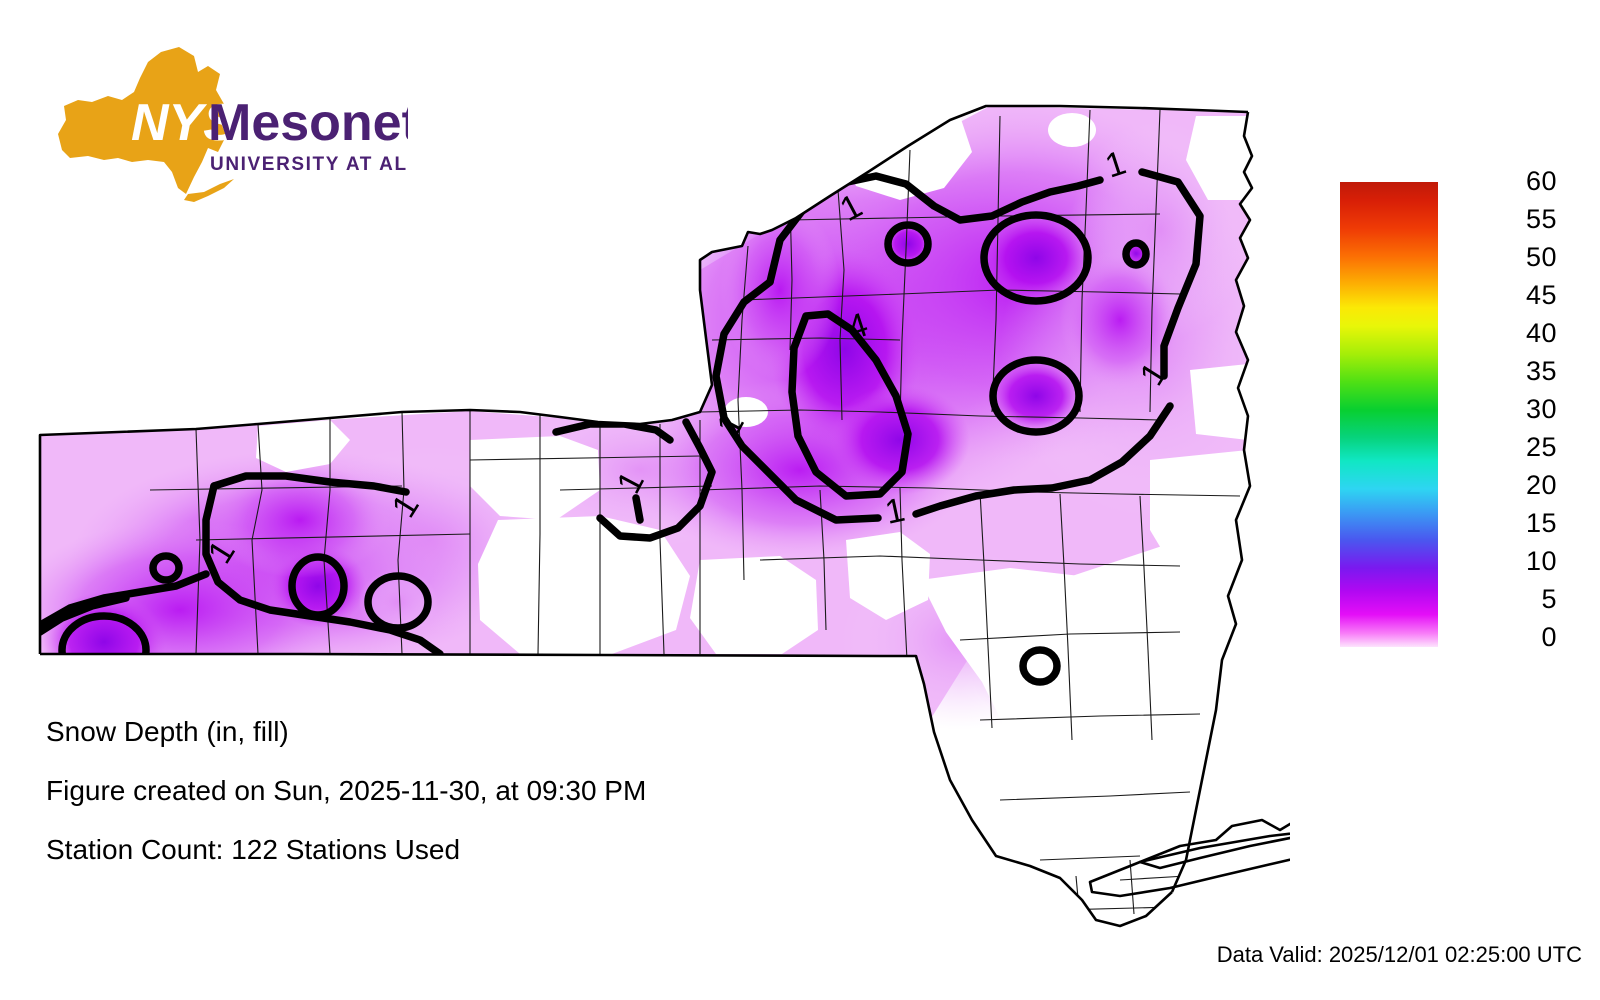 This screenshot has width=1600, height=1000. I want to click on logo-nys-text: NYS, so click(184, 123).